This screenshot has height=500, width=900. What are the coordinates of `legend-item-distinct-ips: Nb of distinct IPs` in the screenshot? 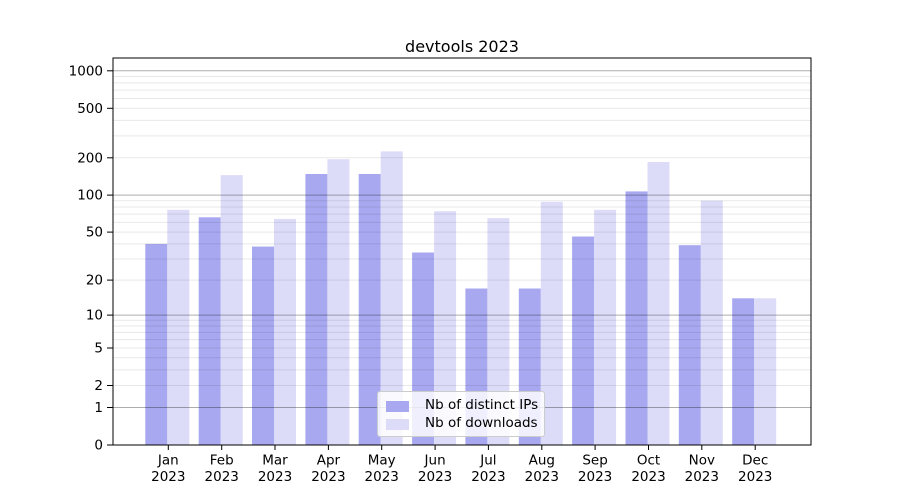 It's located at (465, 406).